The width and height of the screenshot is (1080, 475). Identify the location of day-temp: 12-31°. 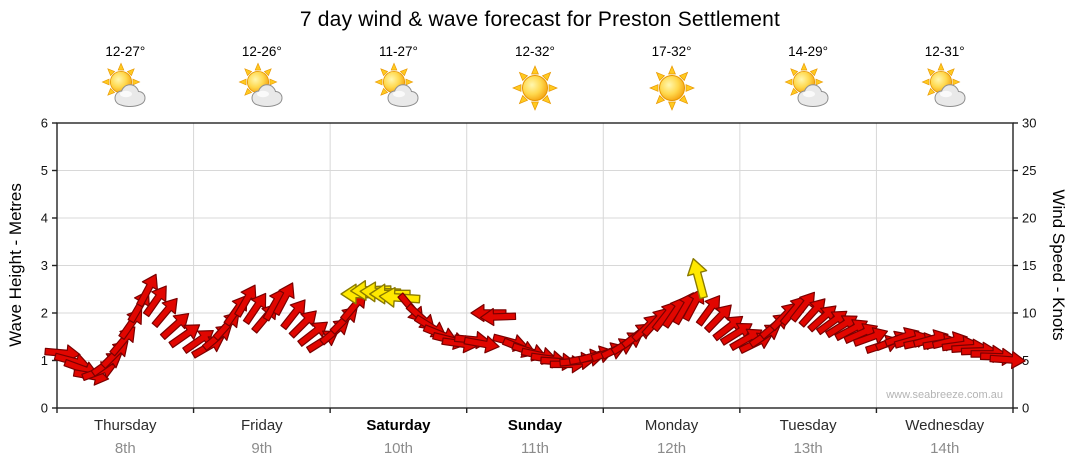
(944, 51).